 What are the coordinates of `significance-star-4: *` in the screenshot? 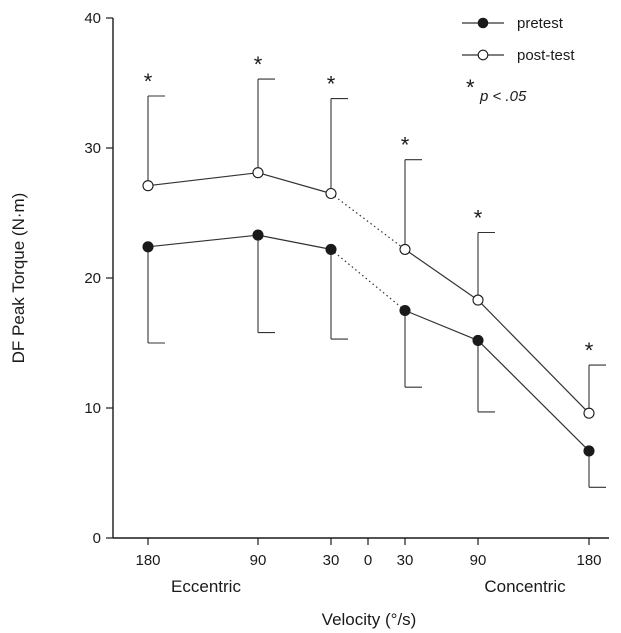 It's located at (478, 218).